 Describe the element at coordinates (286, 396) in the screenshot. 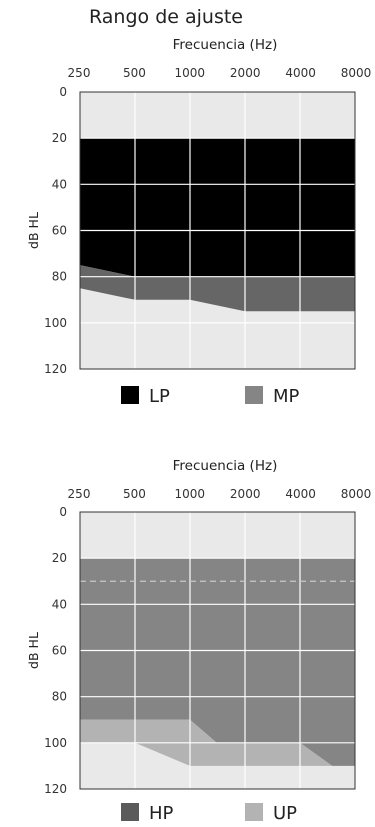

I see `legend-label-mp: MP` at that location.